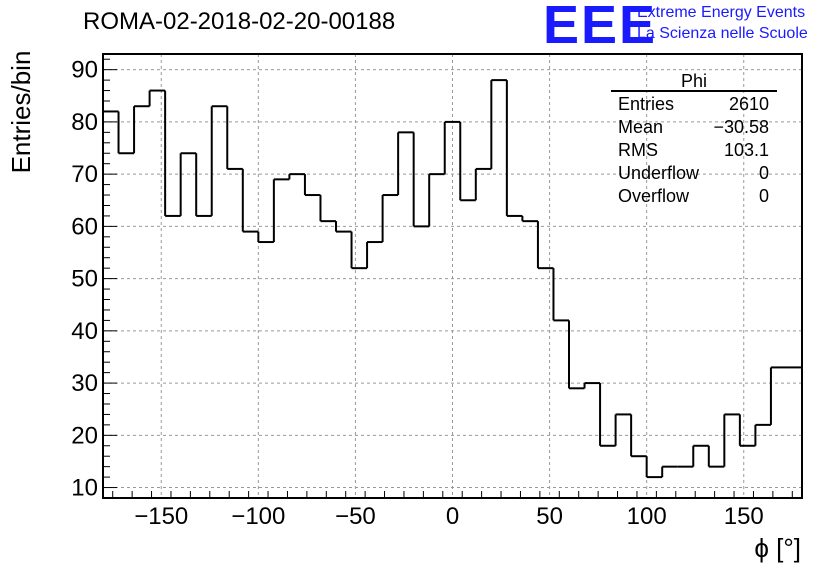 The width and height of the screenshot is (836, 572). I want to click on y-tick-label: 20, so click(84, 435).